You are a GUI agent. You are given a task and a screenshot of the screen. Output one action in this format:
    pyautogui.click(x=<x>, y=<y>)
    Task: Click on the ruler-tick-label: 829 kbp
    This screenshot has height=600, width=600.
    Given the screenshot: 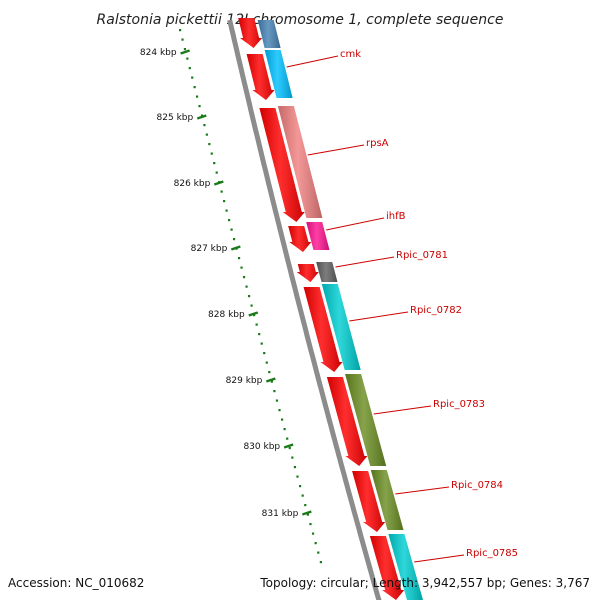 What is the action you would take?
    pyautogui.click(x=244, y=381)
    